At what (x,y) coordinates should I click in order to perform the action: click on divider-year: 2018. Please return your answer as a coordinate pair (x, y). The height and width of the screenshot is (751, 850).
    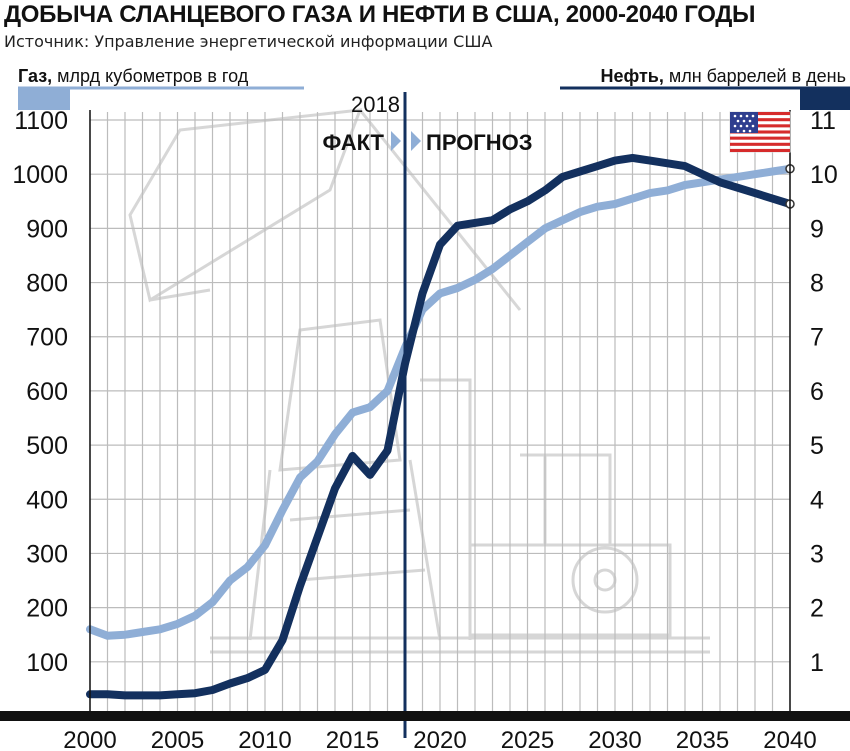
    Looking at the image, I should click on (375, 104).